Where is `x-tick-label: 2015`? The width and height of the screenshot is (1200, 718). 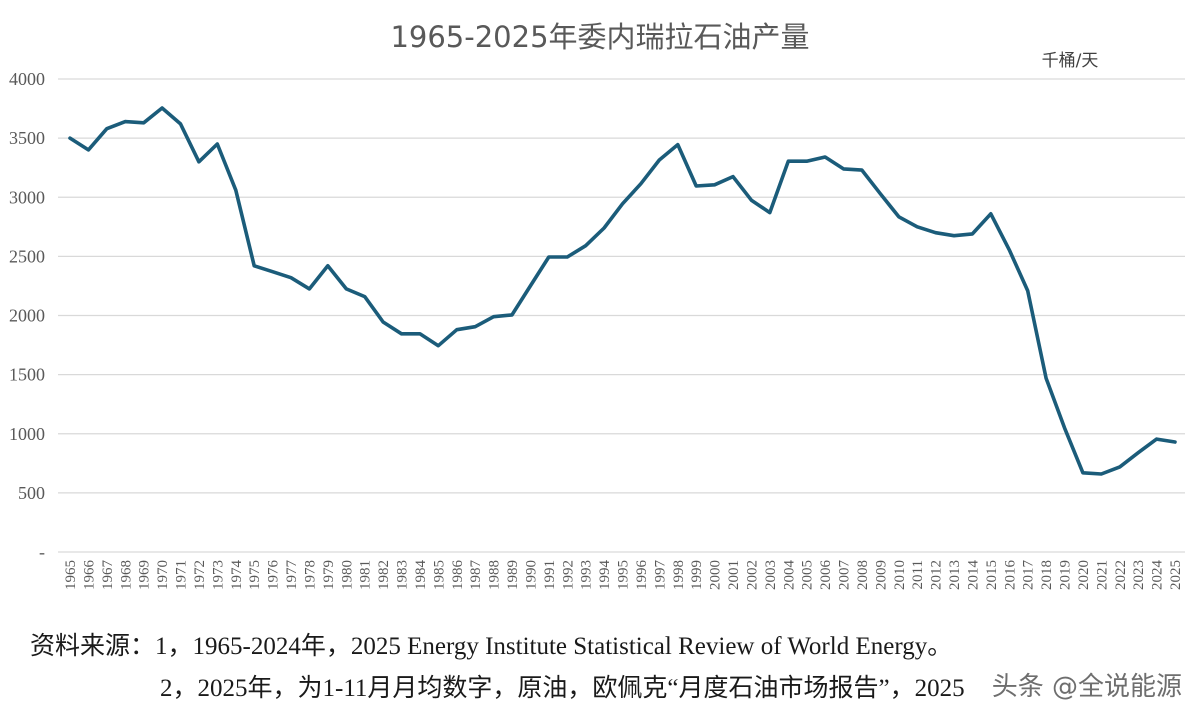 x-tick-label: 2015 is located at coordinates (992, 575).